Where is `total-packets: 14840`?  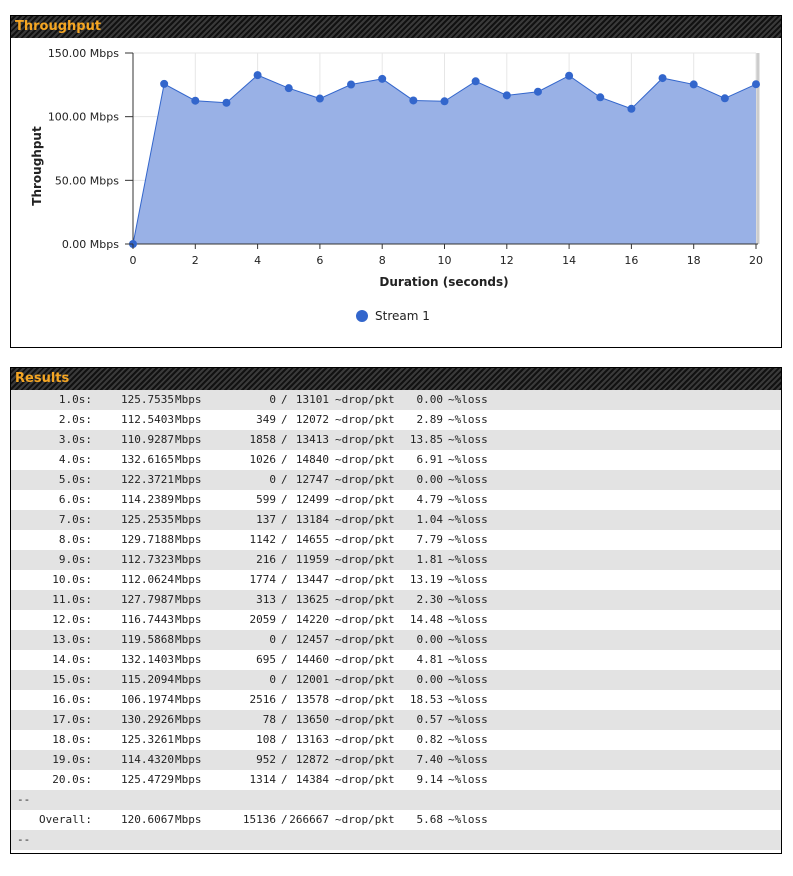 total-packets: 14840 is located at coordinates (312, 459).